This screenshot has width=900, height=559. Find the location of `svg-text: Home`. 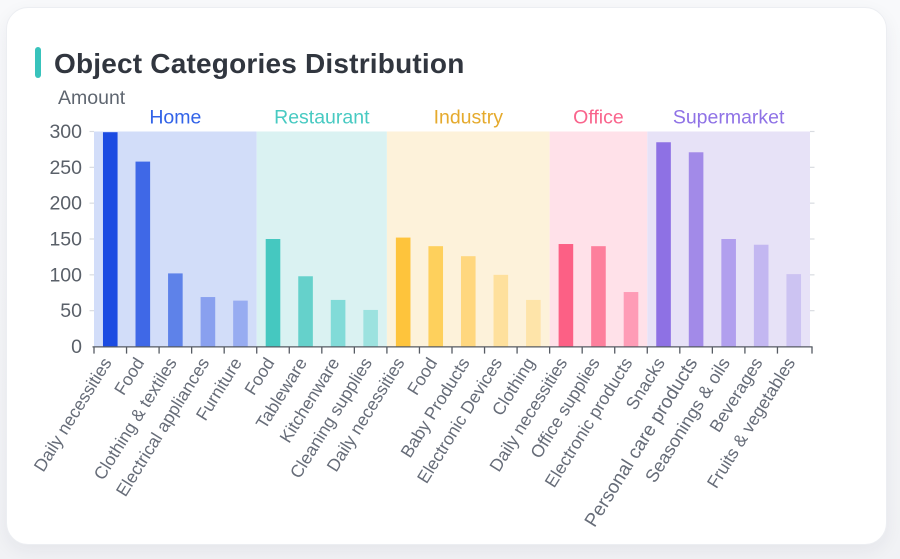

svg-text: Home is located at coordinates (175, 118).